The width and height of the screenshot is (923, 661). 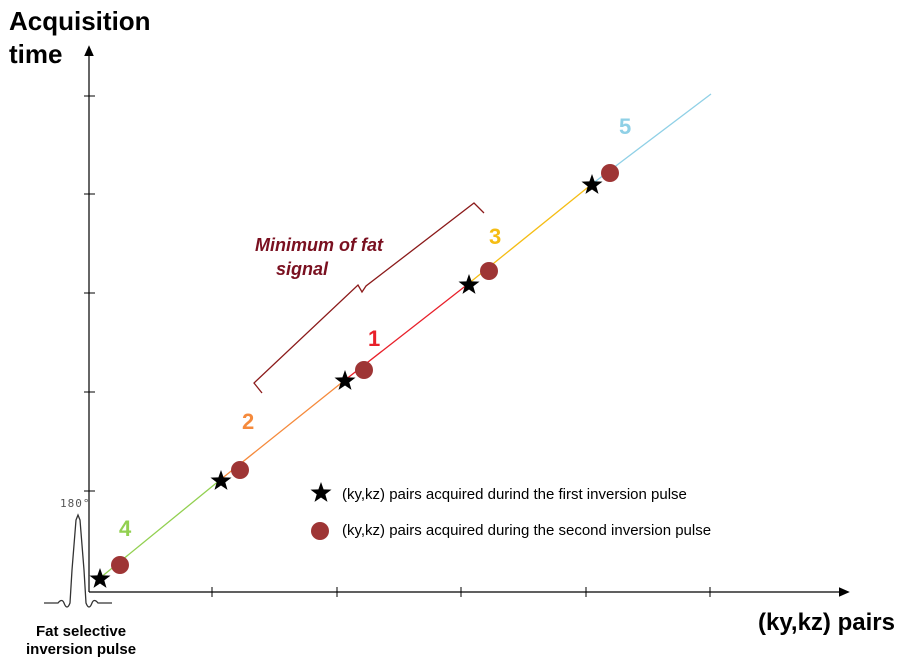 I want to click on pulse-angle-mark: 180°, so click(x=75, y=503).